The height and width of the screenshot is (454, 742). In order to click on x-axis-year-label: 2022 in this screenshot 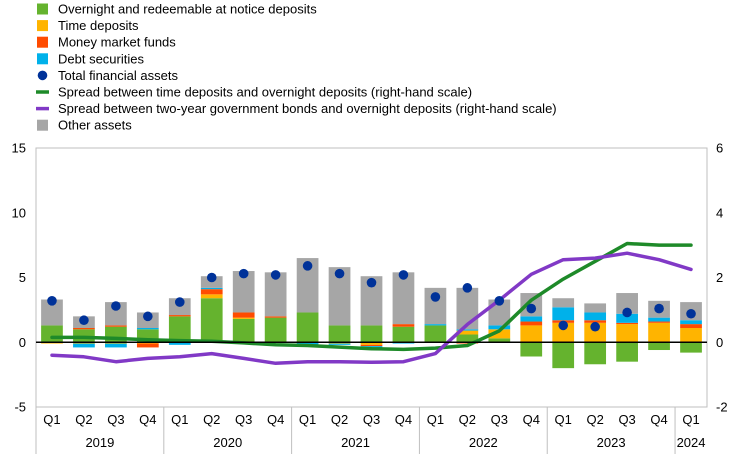, I will do `click(483, 442)`.